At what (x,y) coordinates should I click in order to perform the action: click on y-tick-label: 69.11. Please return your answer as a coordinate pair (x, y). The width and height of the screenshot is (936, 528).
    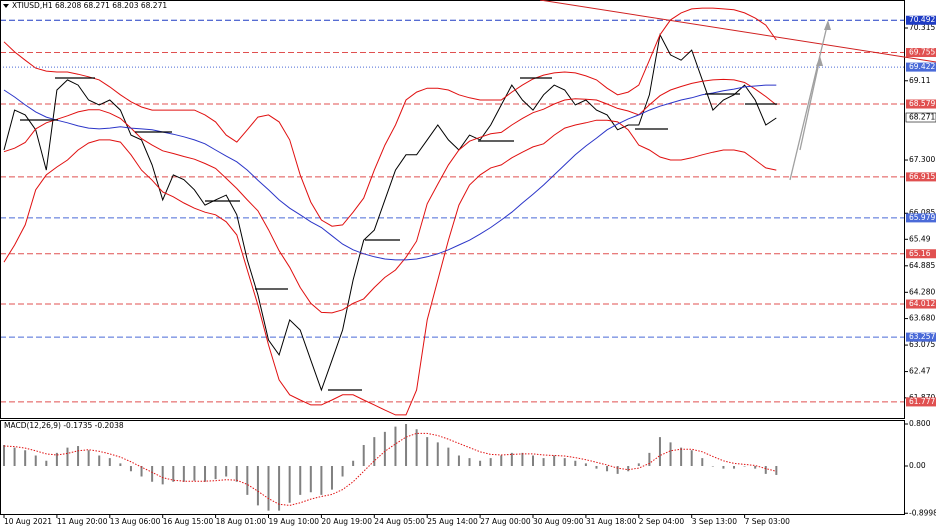
    Looking at the image, I should click on (920, 80).